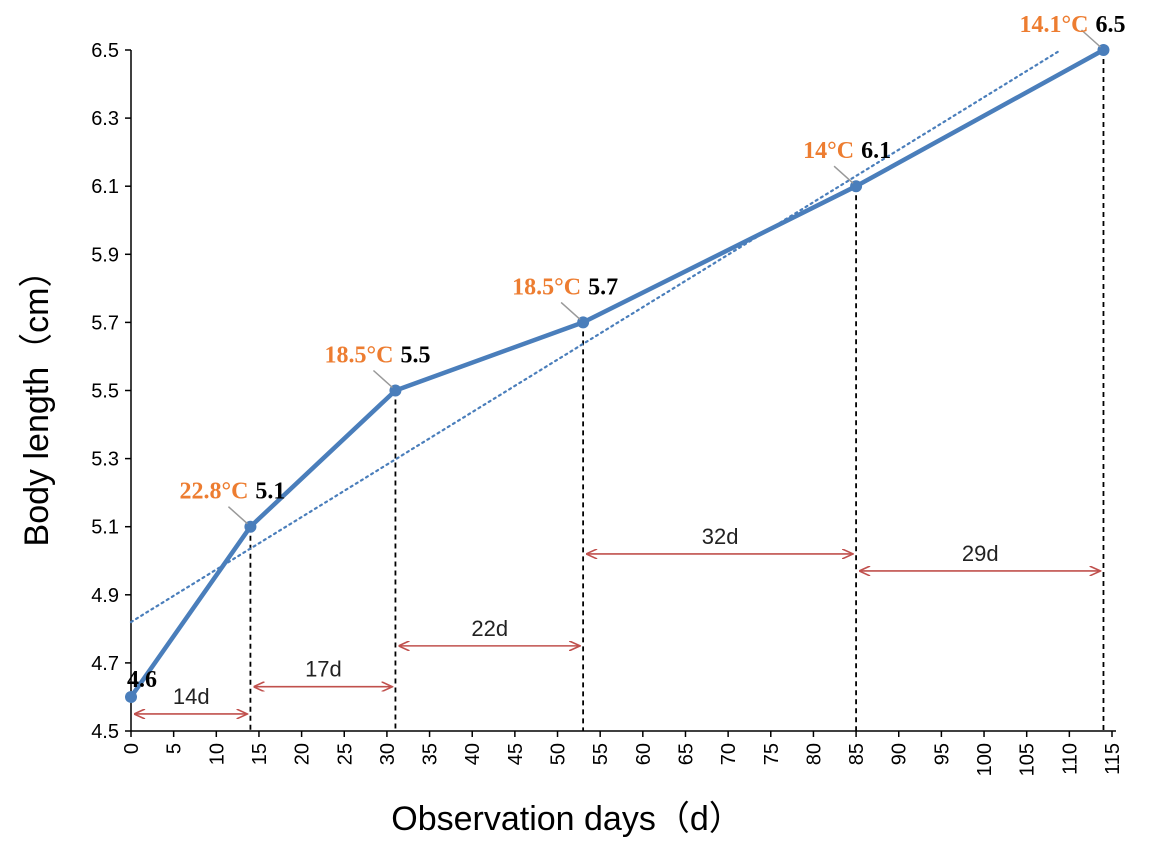 This screenshot has width=1158, height=842. I want to click on temperature-label: 14°C, so click(828, 151).